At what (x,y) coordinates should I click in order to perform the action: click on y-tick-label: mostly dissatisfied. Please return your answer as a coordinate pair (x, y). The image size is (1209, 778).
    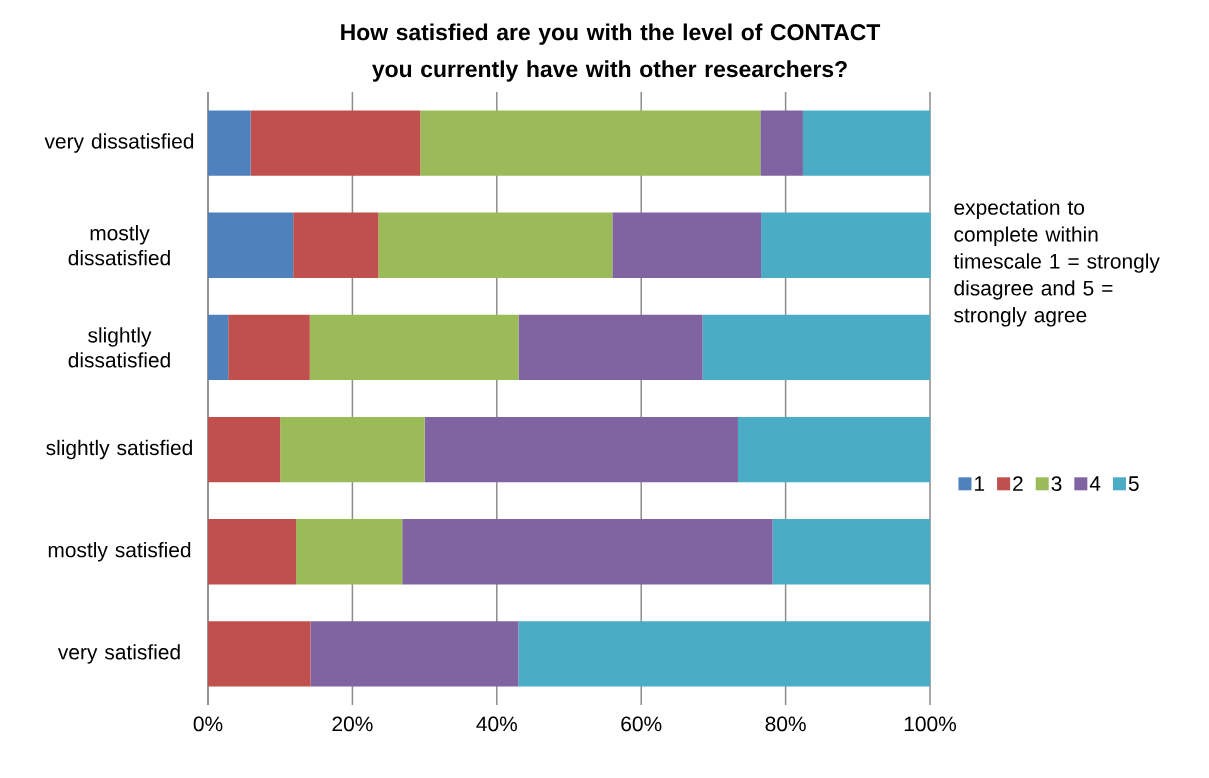
    Looking at the image, I should click on (119, 245).